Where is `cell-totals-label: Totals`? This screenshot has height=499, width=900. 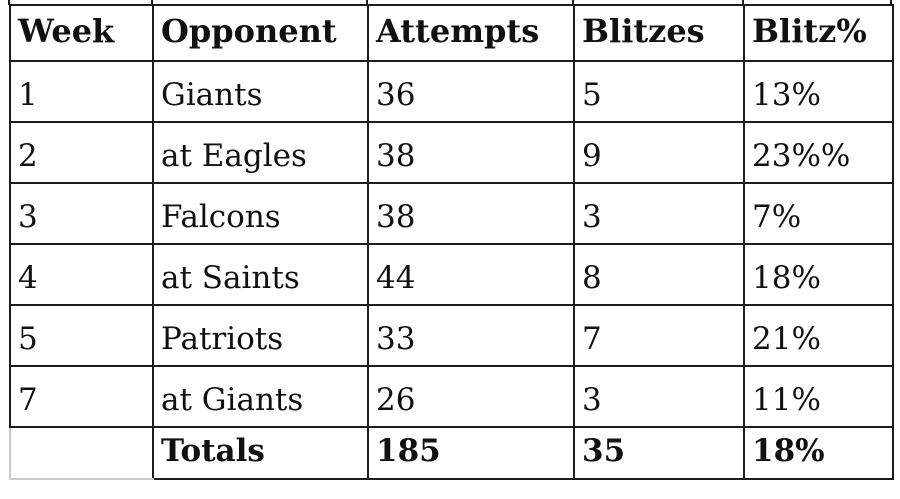 cell-totals-label: Totals is located at coordinates (260, 453).